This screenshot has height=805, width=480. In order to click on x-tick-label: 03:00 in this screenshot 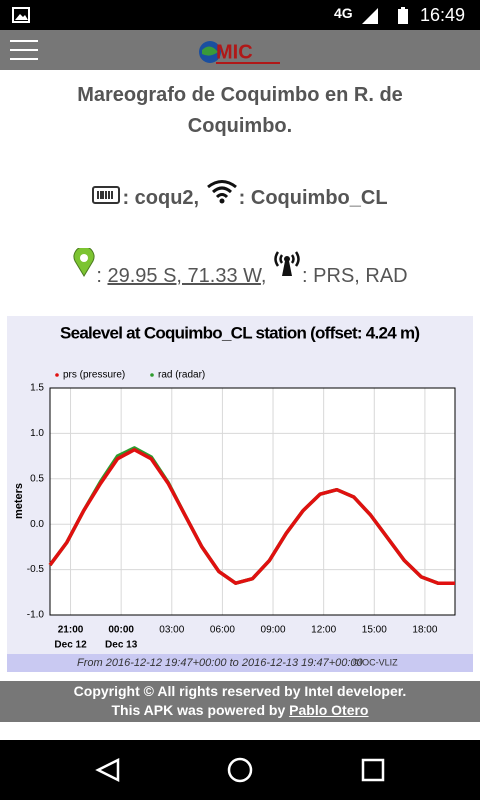, I will do `click(171, 630)`.